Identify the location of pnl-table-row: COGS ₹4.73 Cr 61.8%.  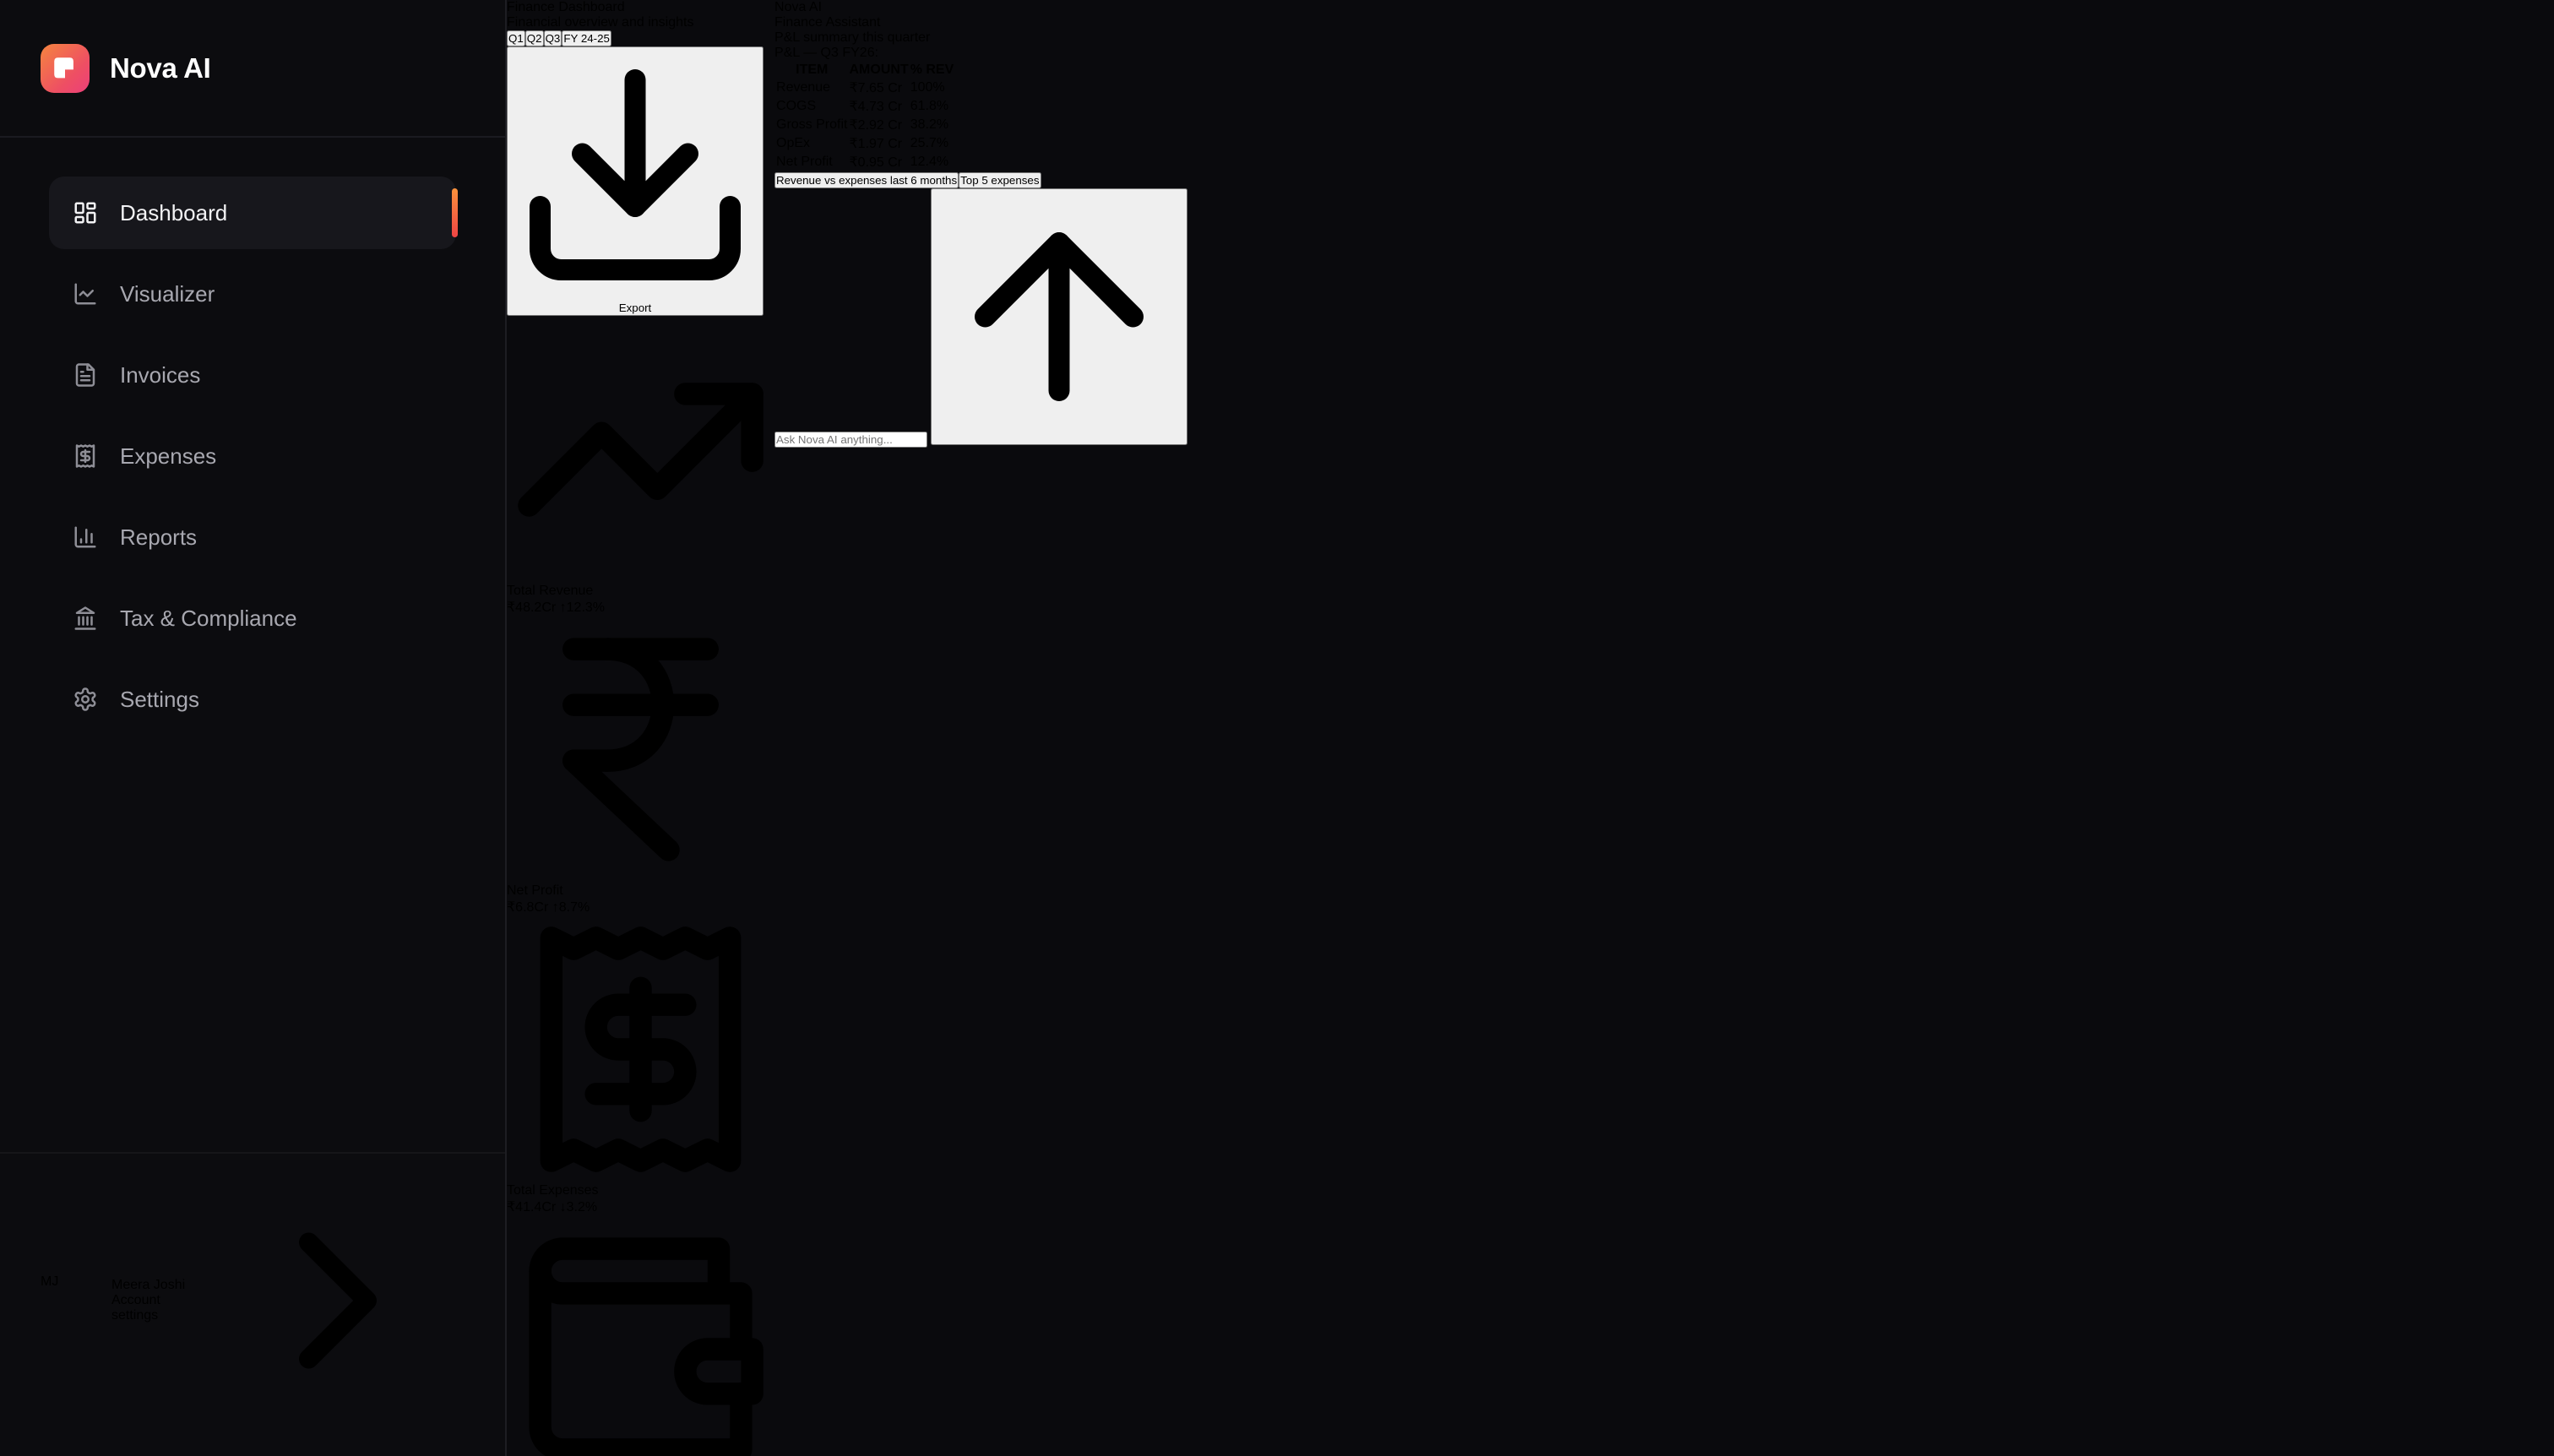
(865, 107).